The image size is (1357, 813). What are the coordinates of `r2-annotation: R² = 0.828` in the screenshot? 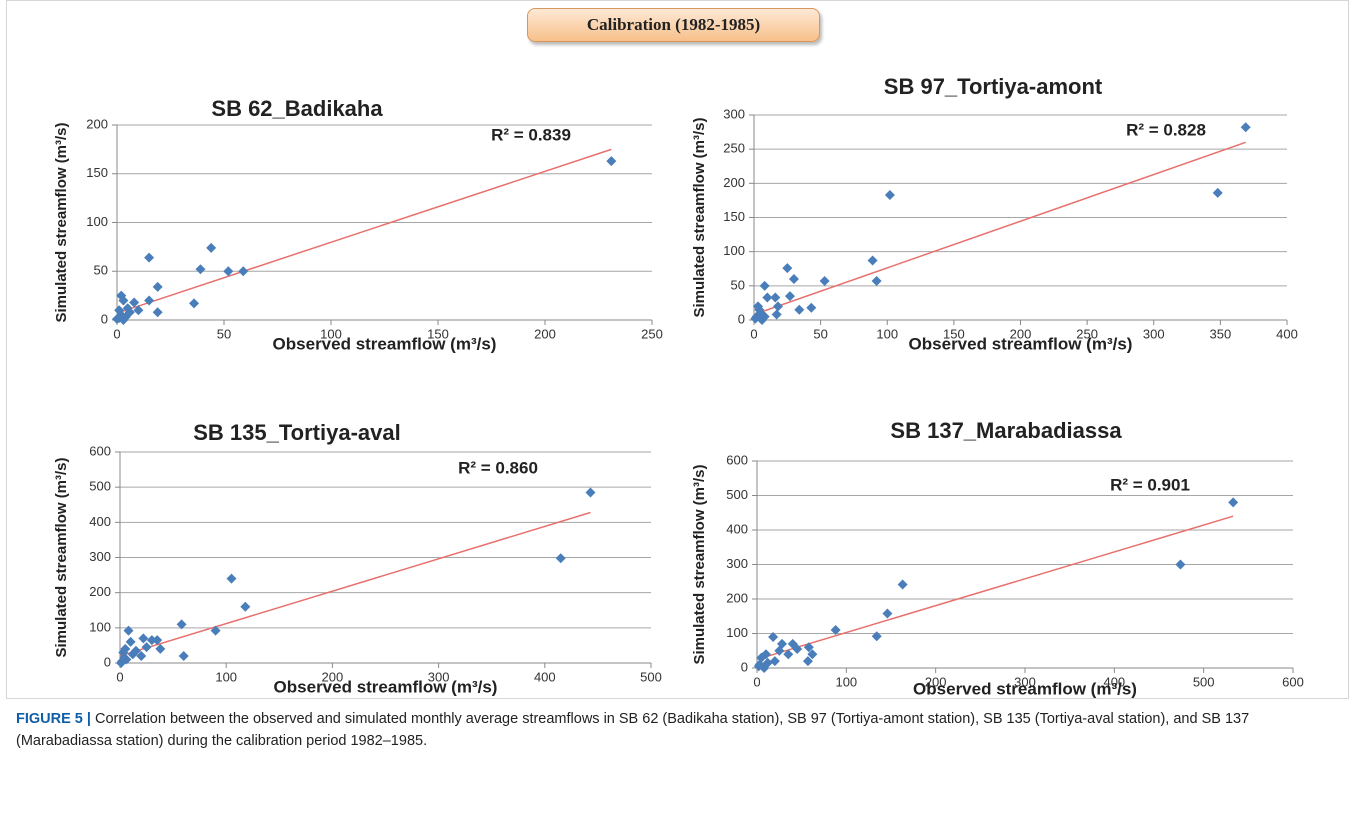 It's located at (1166, 129).